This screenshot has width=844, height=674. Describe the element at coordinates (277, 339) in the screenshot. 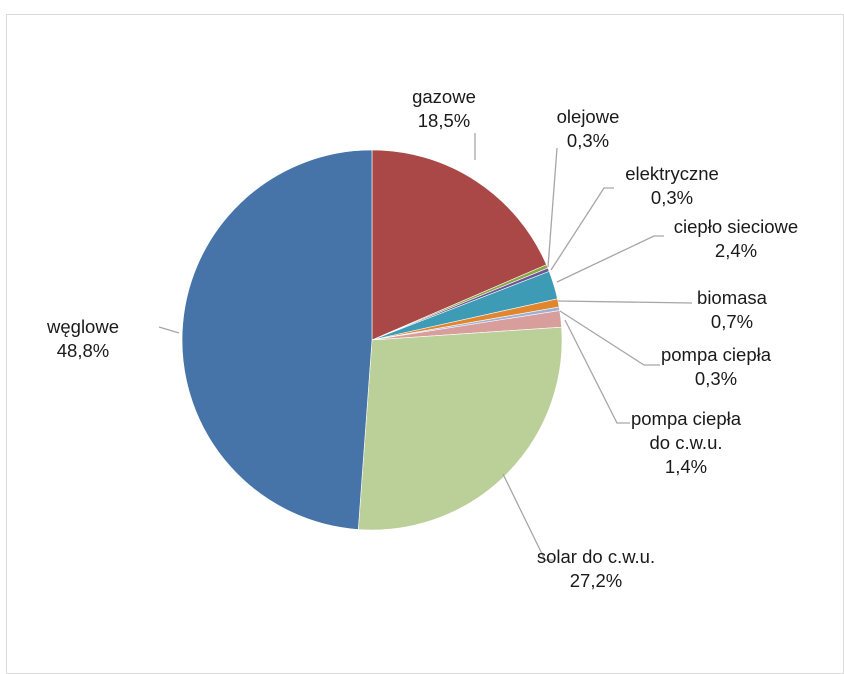

I see `pie-slice-weglowe` at that location.